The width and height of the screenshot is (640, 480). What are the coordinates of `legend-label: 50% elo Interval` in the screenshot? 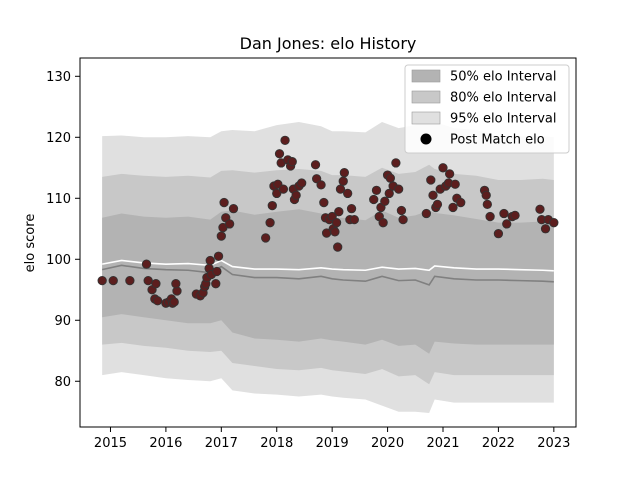 It's located at (503, 77).